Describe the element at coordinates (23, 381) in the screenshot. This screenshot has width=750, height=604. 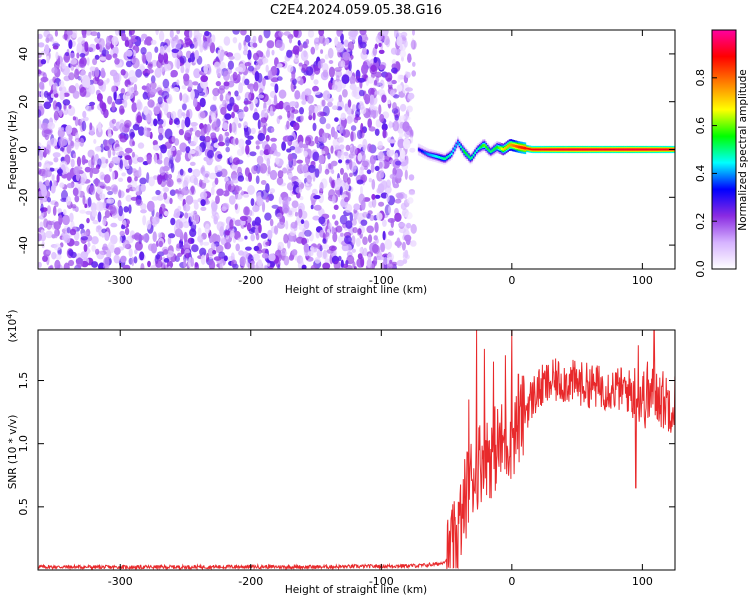
I see `snr-y-tick-label: 1.5` at that location.